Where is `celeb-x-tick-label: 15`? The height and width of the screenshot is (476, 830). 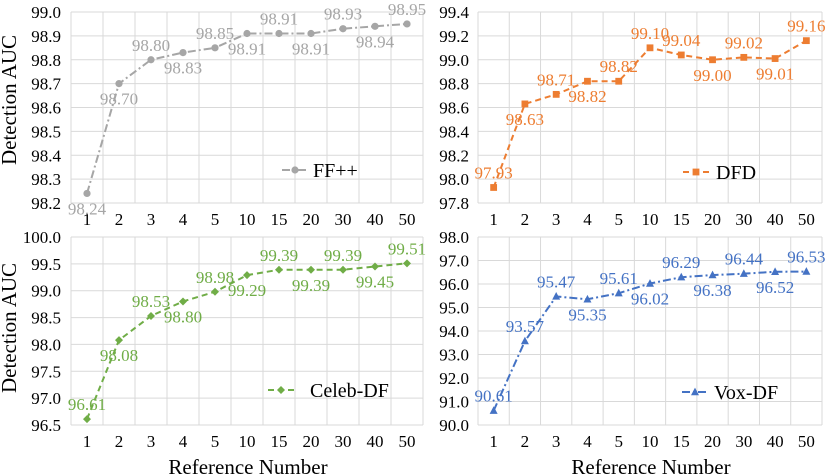
celeb-x-tick-label: 15 is located at coordinates (279, 441).